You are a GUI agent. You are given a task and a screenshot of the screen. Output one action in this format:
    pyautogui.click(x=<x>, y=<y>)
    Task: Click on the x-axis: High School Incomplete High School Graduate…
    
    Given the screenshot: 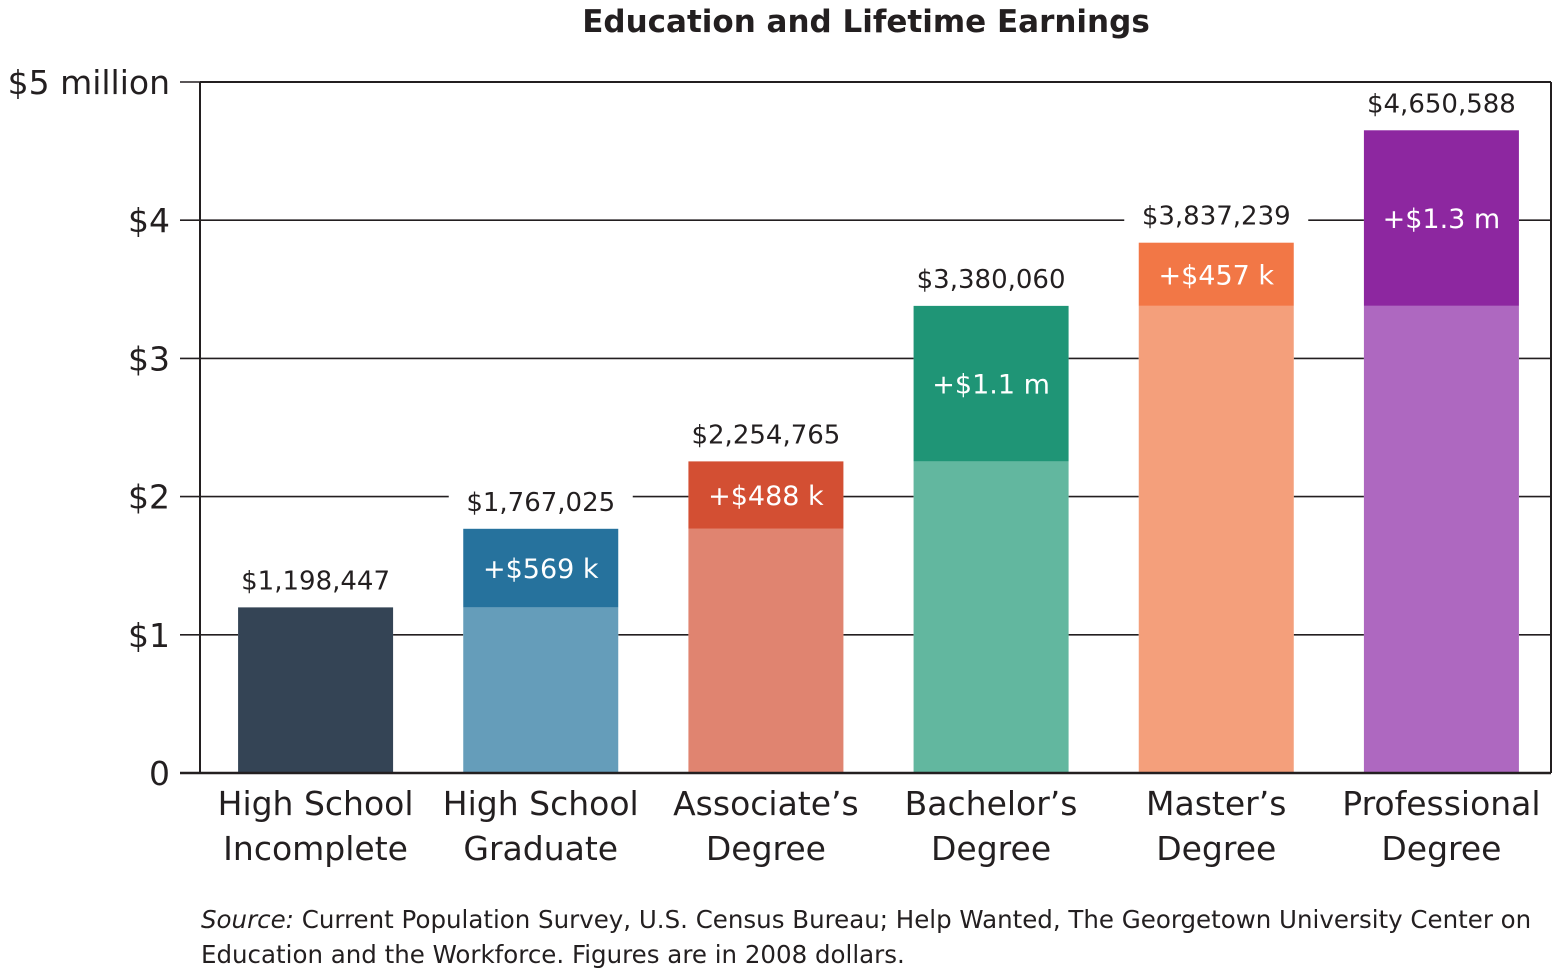 What is the action you would take?
    pyautogui.click(x=879, y=826)
    